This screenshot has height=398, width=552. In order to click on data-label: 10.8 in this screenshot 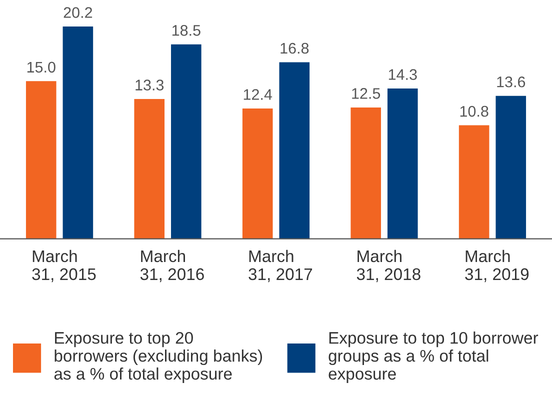, I will do `click(474, 111)`.